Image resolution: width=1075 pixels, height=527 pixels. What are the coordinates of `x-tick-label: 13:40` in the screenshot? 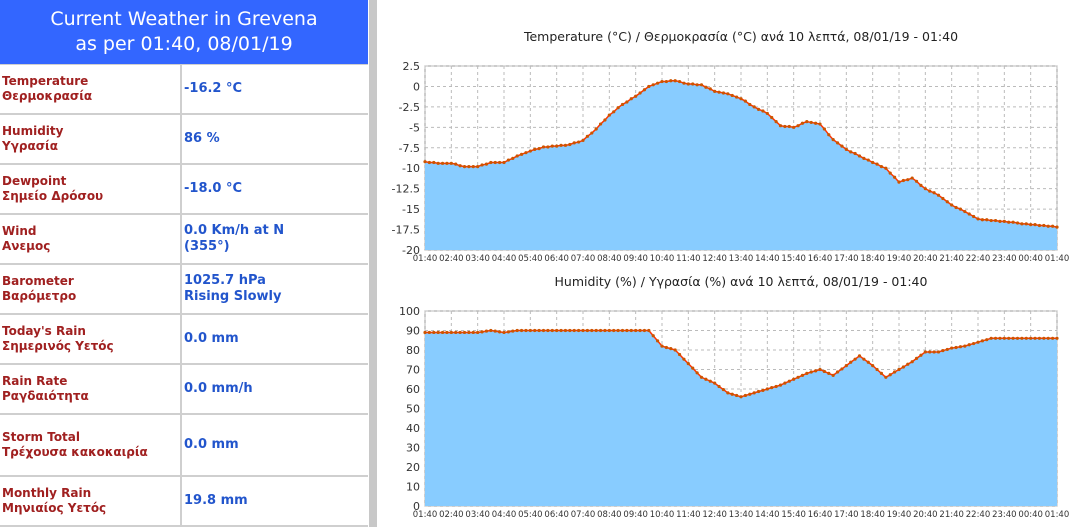 It's located at (741, 515).